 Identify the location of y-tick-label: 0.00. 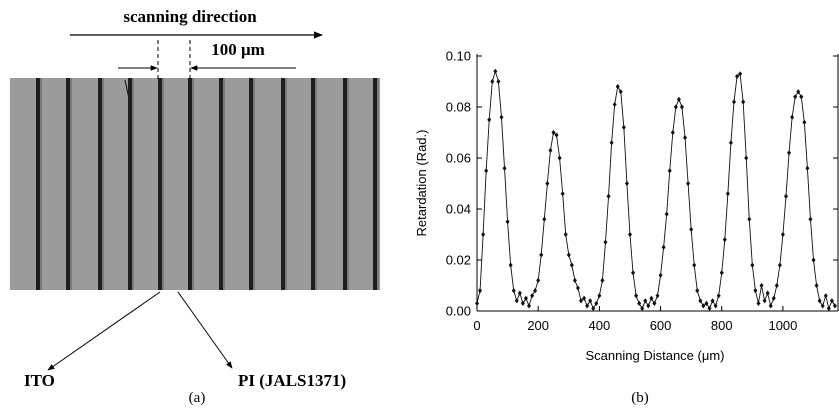
(458, 311).